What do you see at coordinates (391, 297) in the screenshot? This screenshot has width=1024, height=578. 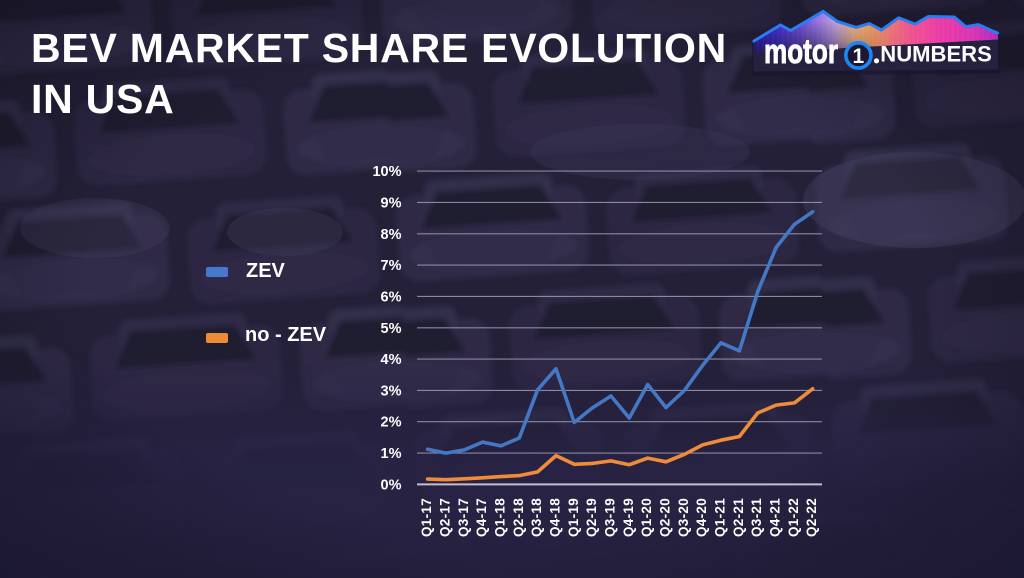 I see `svg-text: 6%` at bounding box center [391, 297].